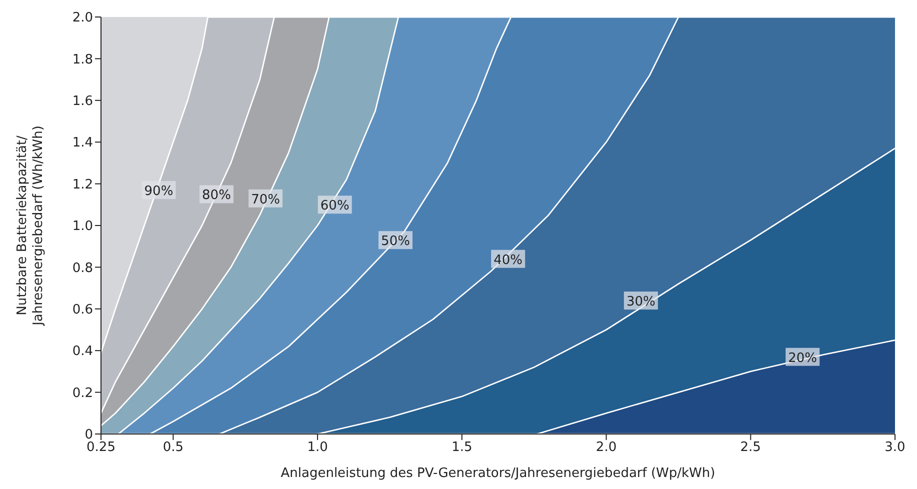 The width and height of the screenshot is (917, 489). What do you see at coordinates (508, 260) in the screenshot?
I see `annotation: 40%` at bounding box center [508, 260].